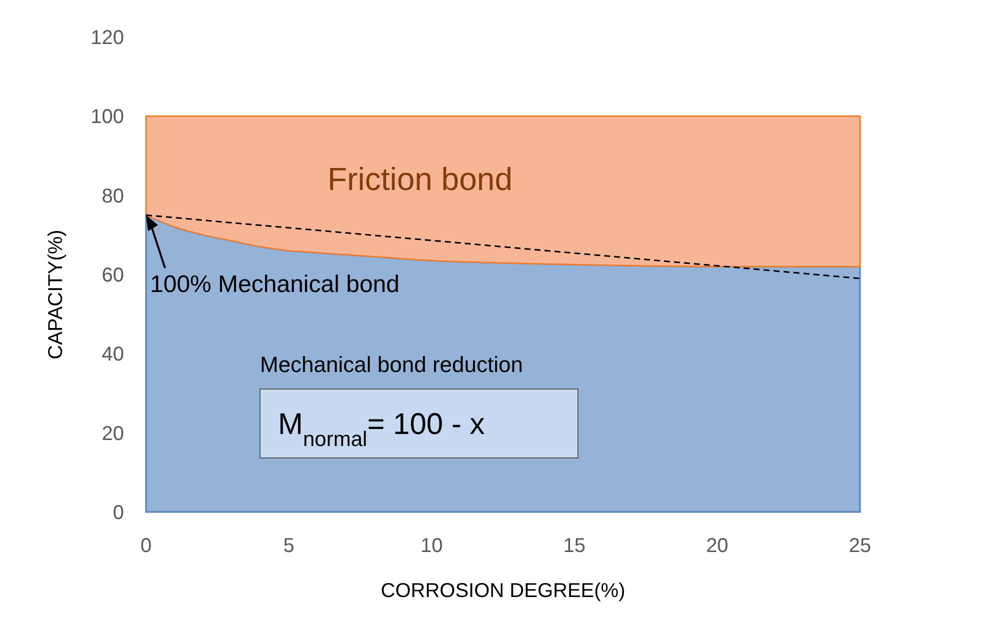 This screenshot has width=993, height=620. I want to click on annotation: Mechanical bond reduction, so click(391, 364).